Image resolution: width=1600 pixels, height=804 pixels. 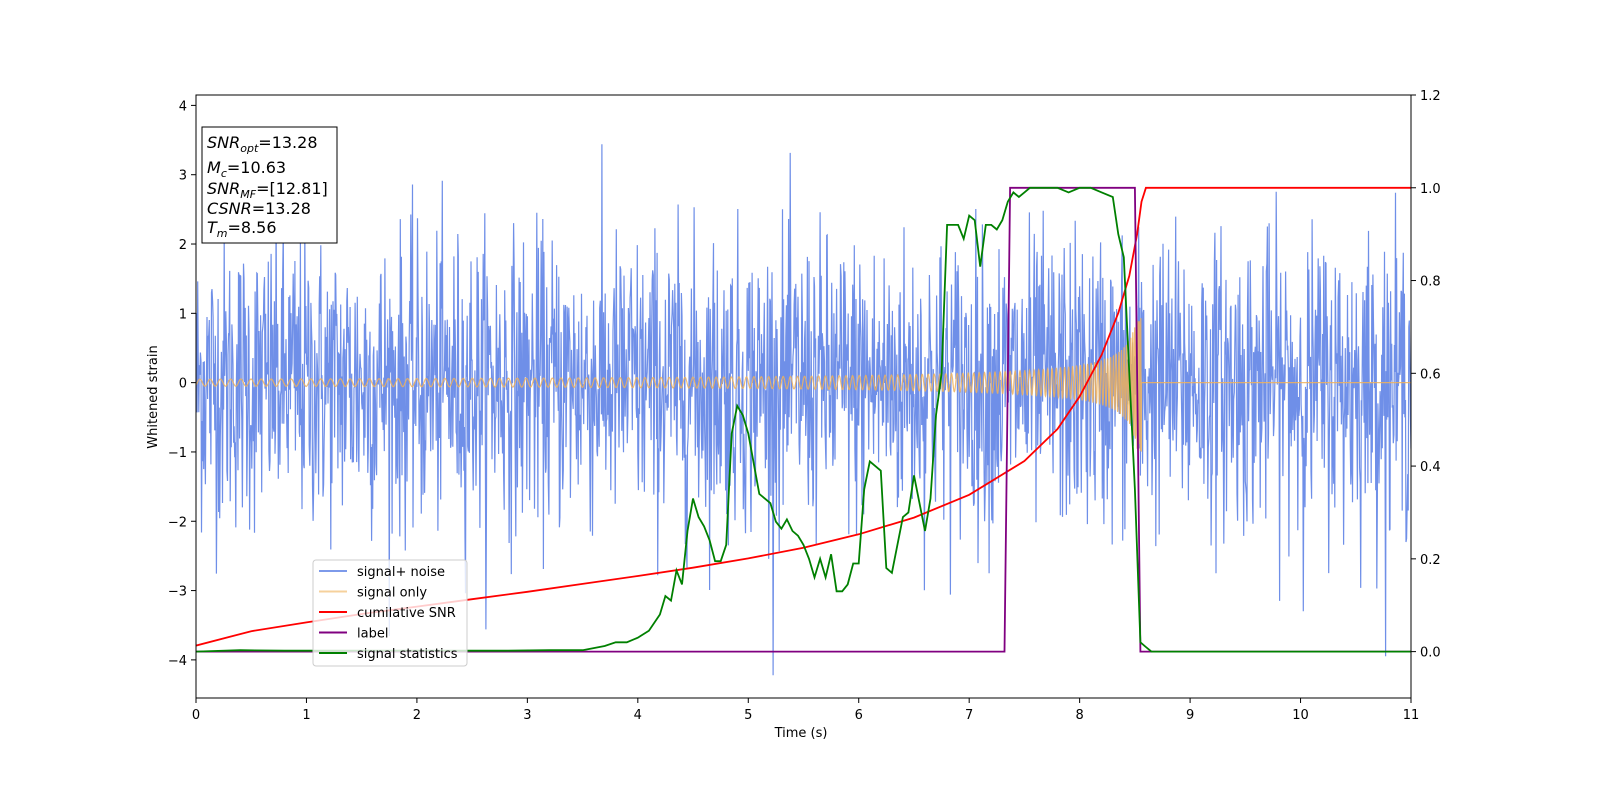 I want to click on info-row: Tm=8.56, so click(x=242, y=229).